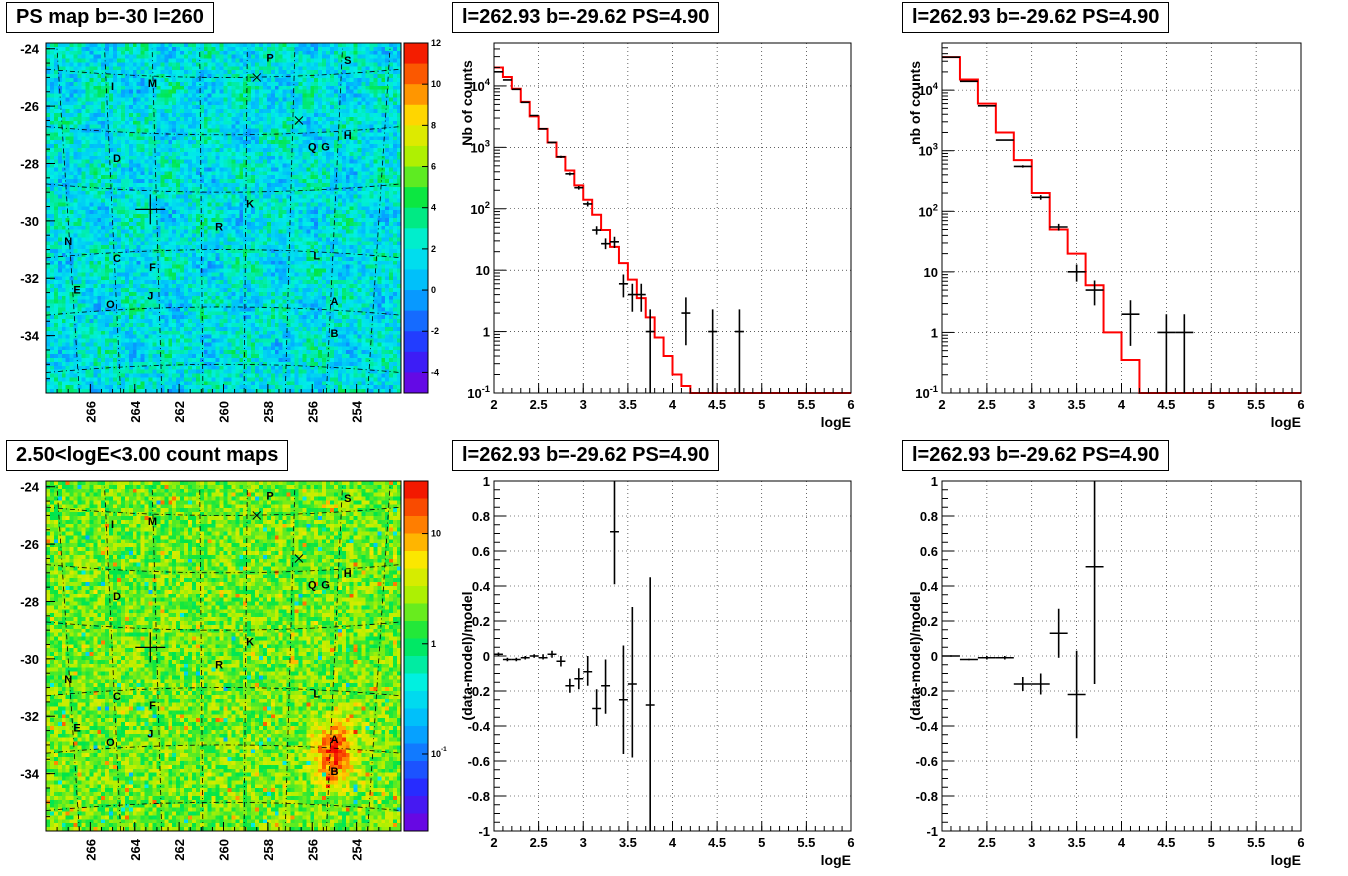  What do you see at coordinates (30, 336) in the screenshot?
I see `ps-map-ytick-label: -34` at bounding box center [30, 336].